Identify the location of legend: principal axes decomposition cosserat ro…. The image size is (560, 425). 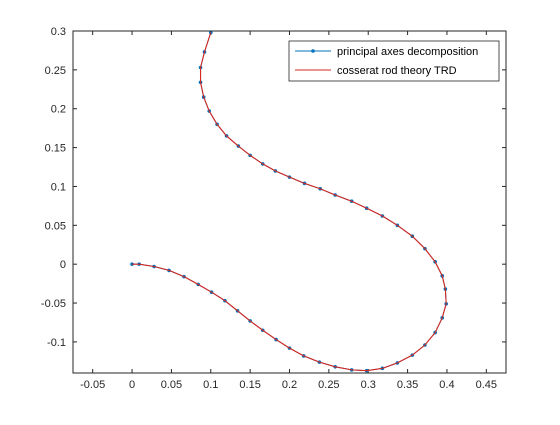
(394, 61).